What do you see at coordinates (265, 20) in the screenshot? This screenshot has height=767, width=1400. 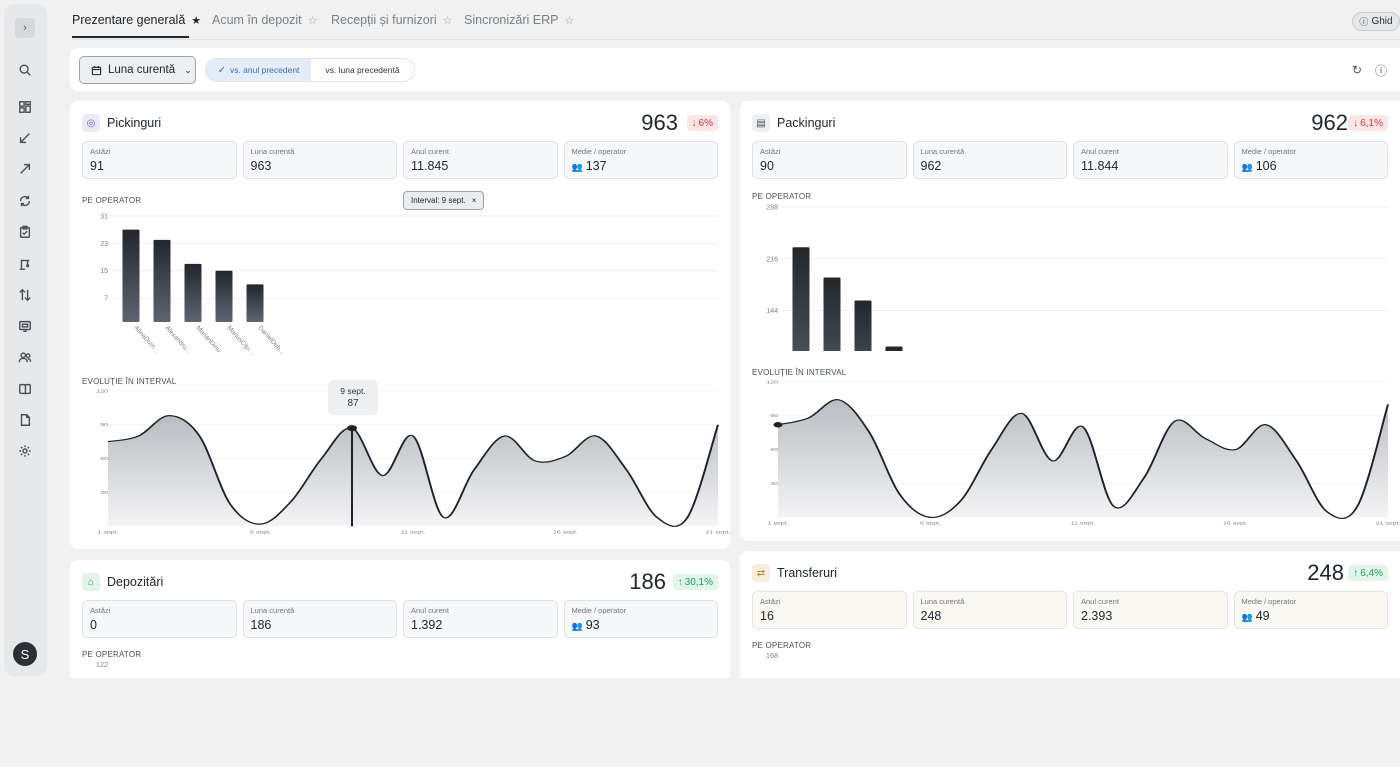 I see `tab-acum-in-depozit: Acum în depozit ☆` at bounding box center [265, 20].